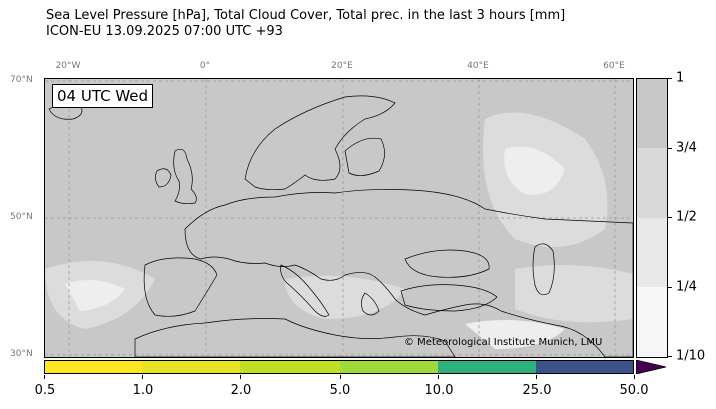  Describe the element at coordinates (340, 390) in the screenshot. I see `precip-label-5-0: 5.0` at that location.